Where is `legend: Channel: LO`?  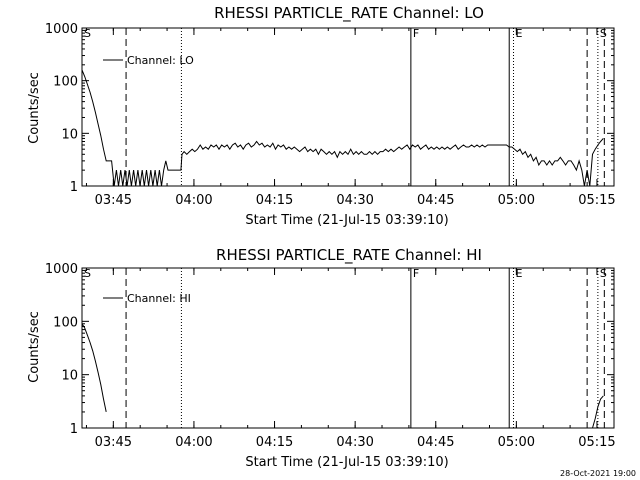
legend: Channel: LO is located at coordinates (148, 60).